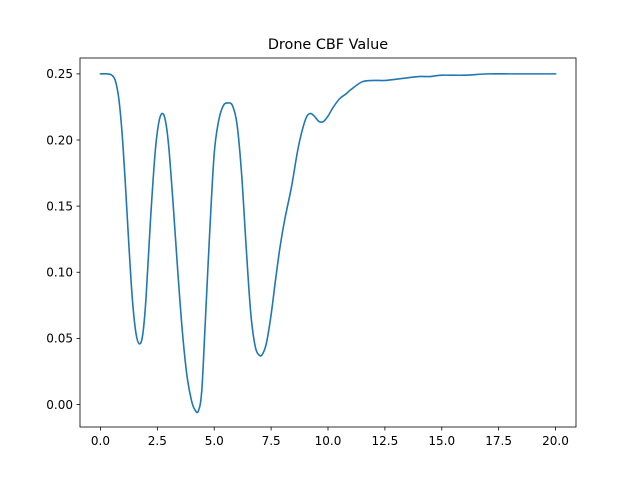  I want to click on y-tick-label: 0.20, so click(59, 140).